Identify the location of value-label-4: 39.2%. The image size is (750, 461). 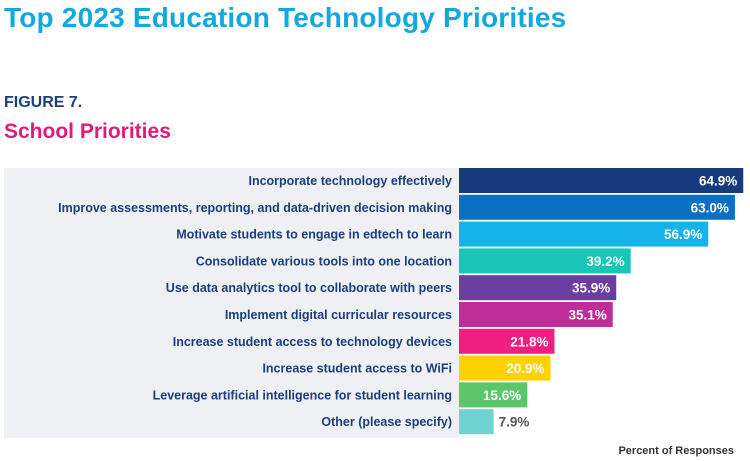
(605, 261).